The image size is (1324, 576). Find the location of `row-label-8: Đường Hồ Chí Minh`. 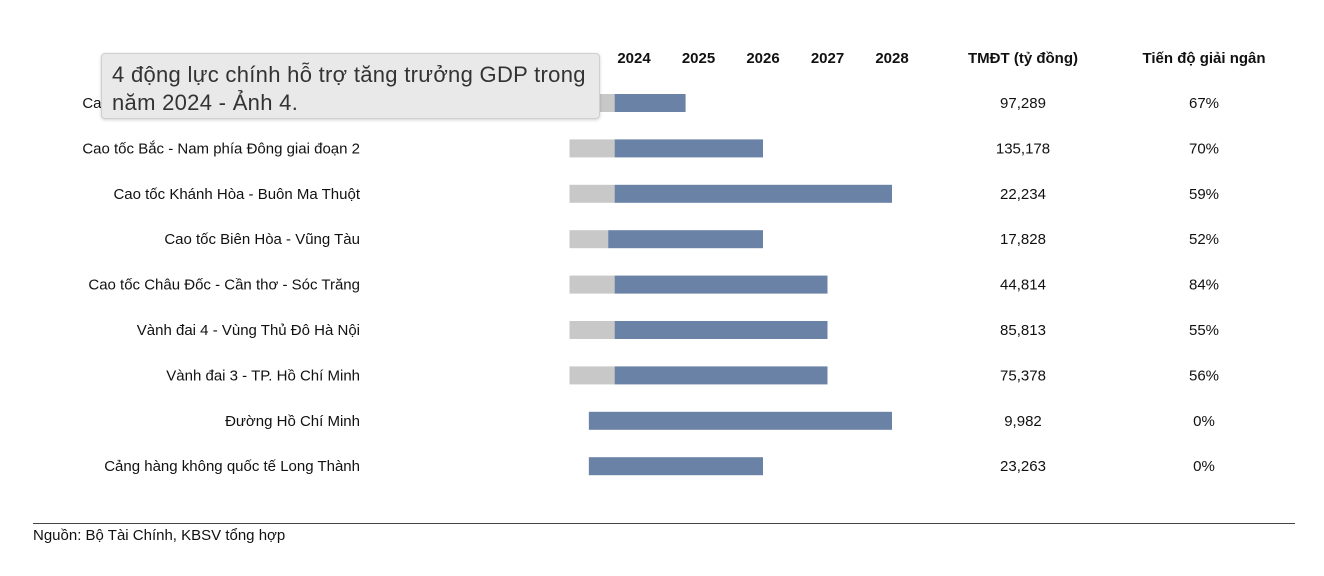

row-label-8: Đường Hồ Chí Minh is located at coordinates (292, 421).